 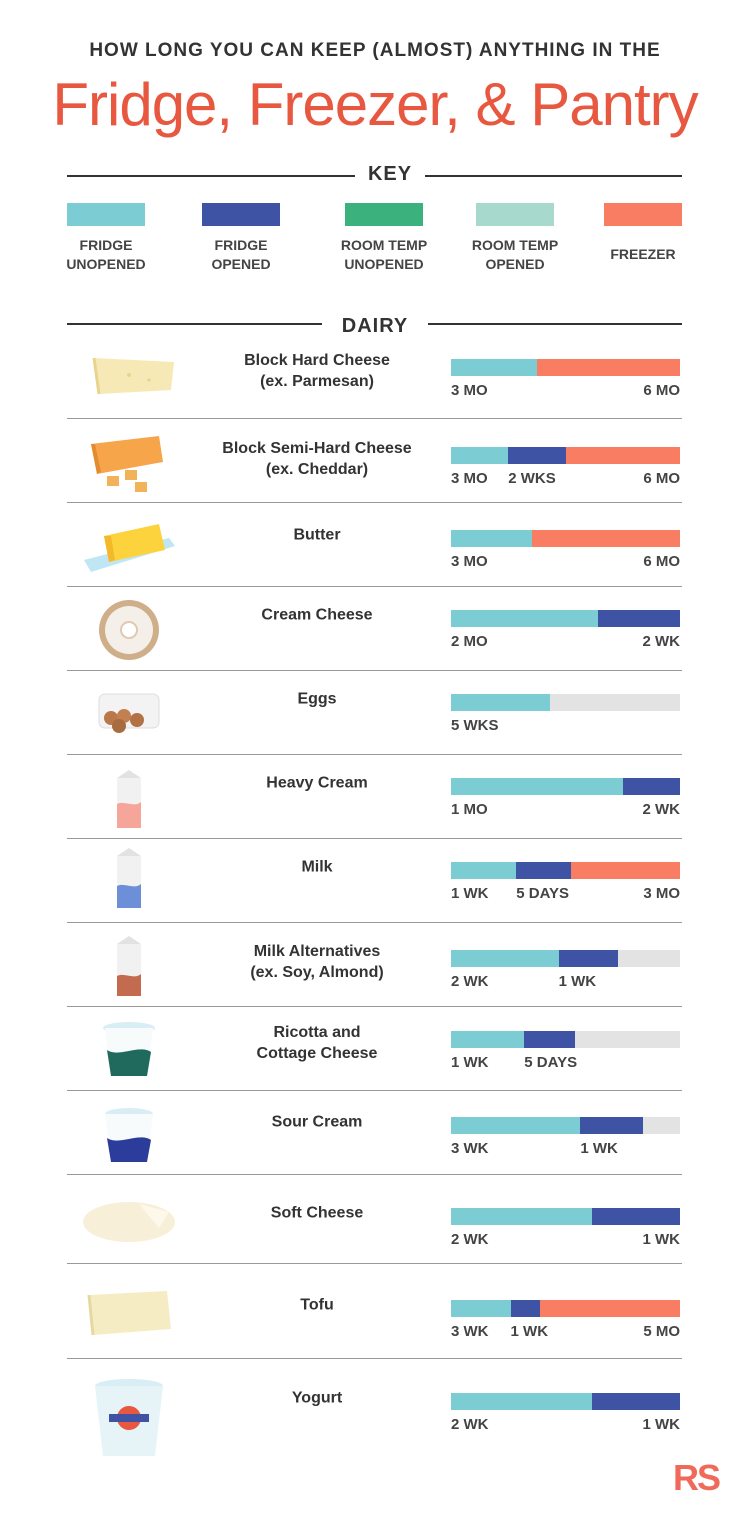 What do you see at coordinates (129, 1053) in the screenshot?
I see `ricotta-tub-icon` at bounding box center [129, 1053].